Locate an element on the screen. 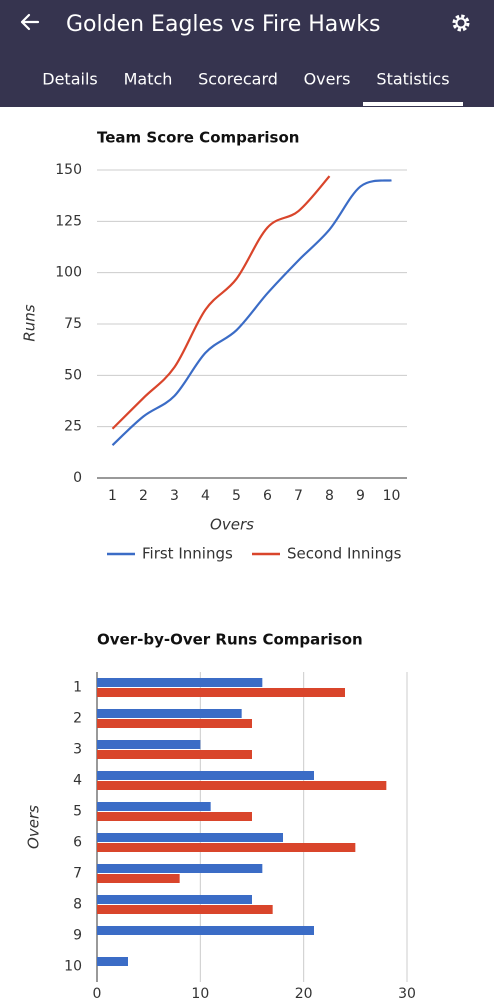 Image resolution: width=494 pixels, height=1000 pixels. back-button is located at coordinates (30, 22).